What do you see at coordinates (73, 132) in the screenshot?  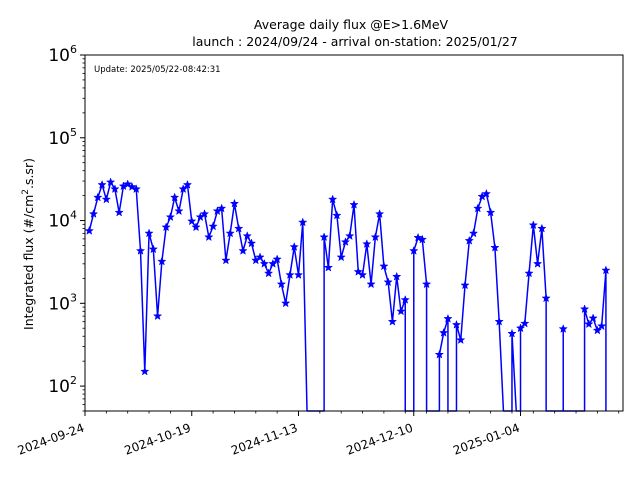 I see `y-tick-exponent: 5` at bounding box center [73, 132].